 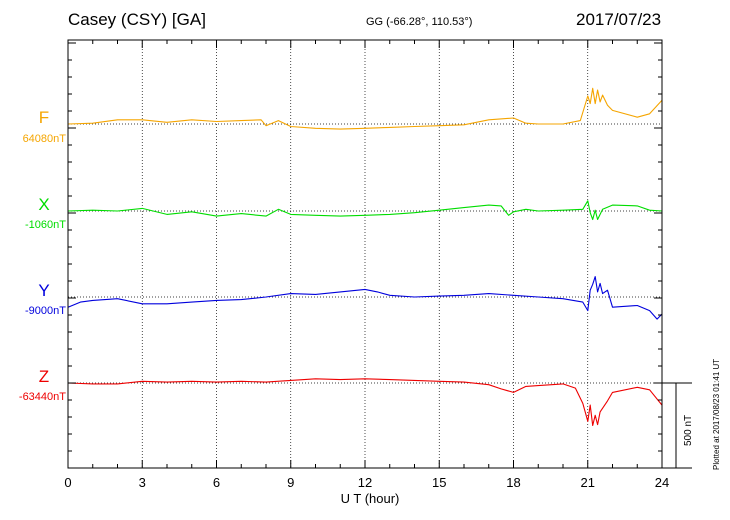 What do you see at coordinates (44, 376) in the screenshot?
I see `channel-z-label: Z` at bounding box center [44, 376].